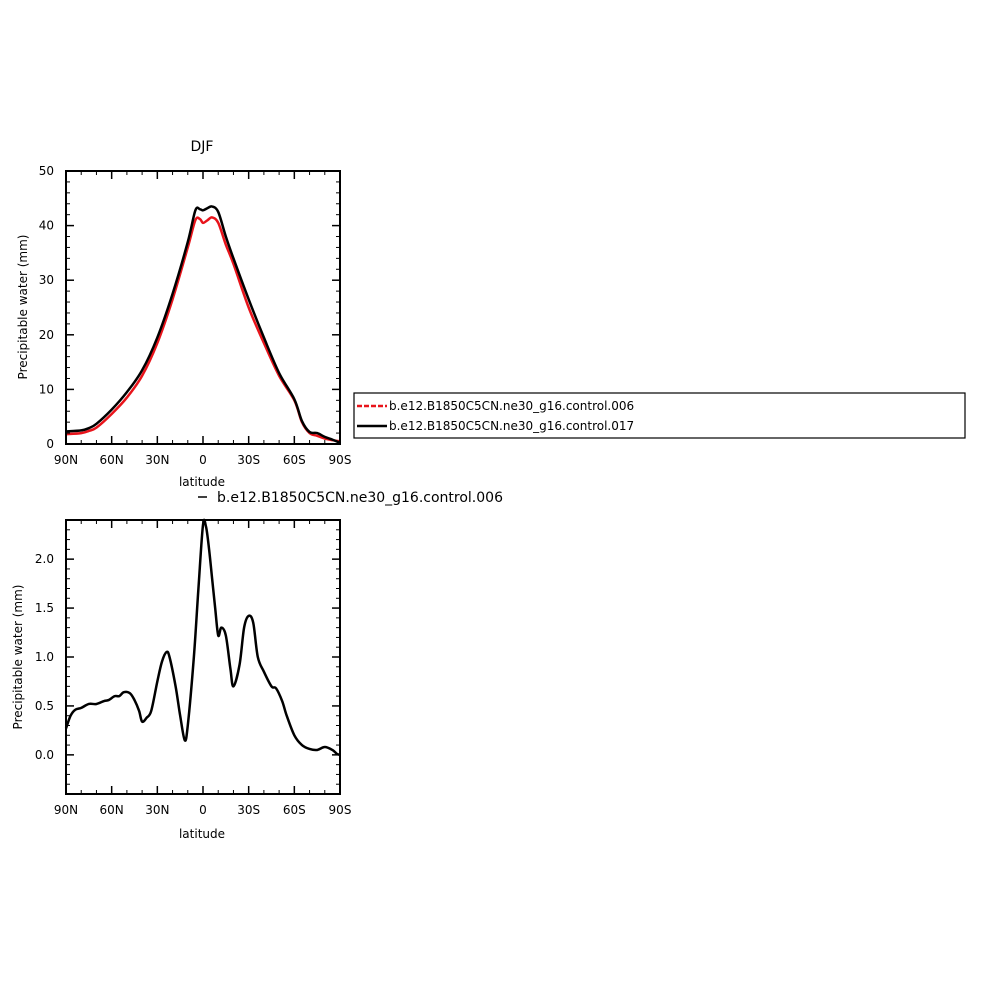 The width and height of the screenshot is (981, 981). What do you see at coordinates (511, 426) in the screenshot?
I see `legend-label-control-017: b.e12.B1850C5CN.ne30_g16.control.017` at bounding box center [511, 426].